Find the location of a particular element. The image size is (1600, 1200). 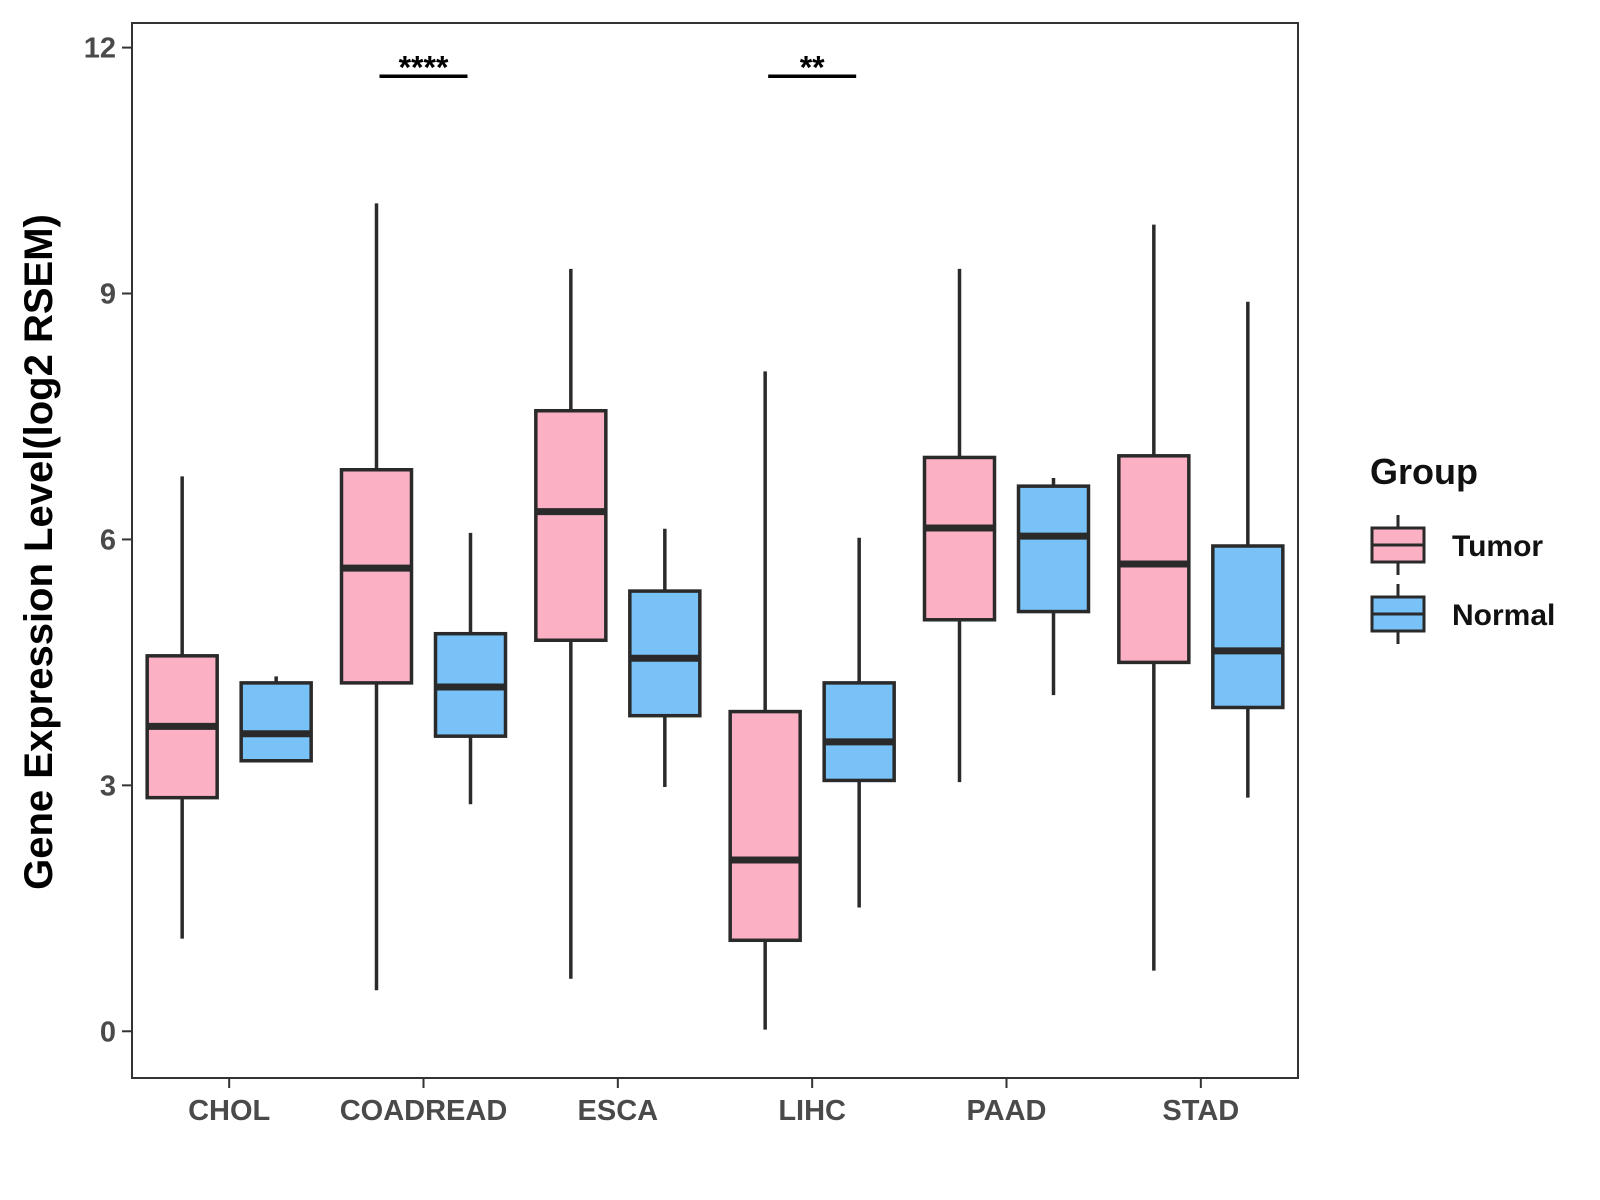

significance-label-coadread: **** is located at coordinates (424, 67).